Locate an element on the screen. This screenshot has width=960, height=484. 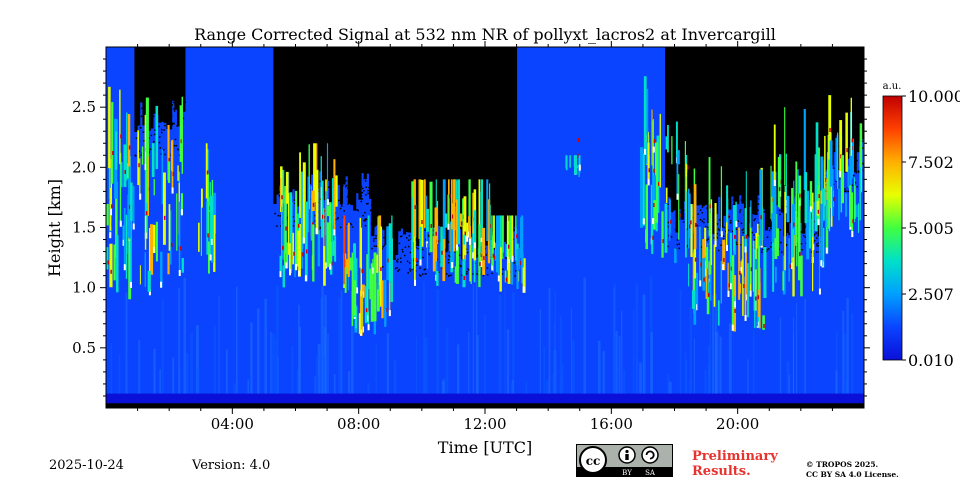
colorbar-tick-label: 2.507 is located at coordinates (931, 294).